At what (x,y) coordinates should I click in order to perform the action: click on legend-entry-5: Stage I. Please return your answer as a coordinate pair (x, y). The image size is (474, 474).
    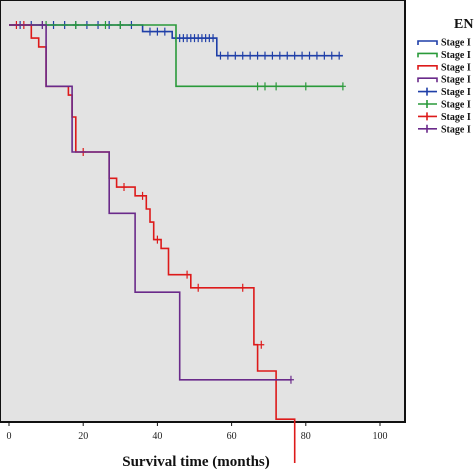
    Looking at the image, I should click on (444, 105).